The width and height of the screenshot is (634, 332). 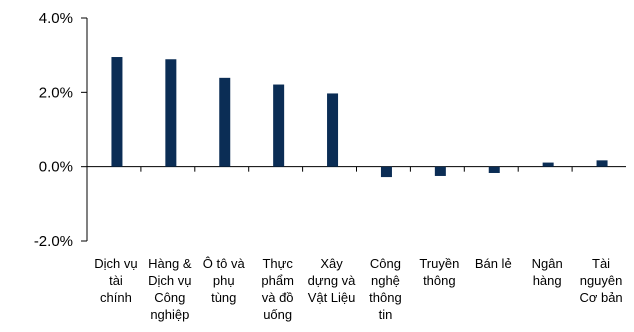 I want to click on category-label: Thực phẩm và đồ uống, so click(x=277, y=289).